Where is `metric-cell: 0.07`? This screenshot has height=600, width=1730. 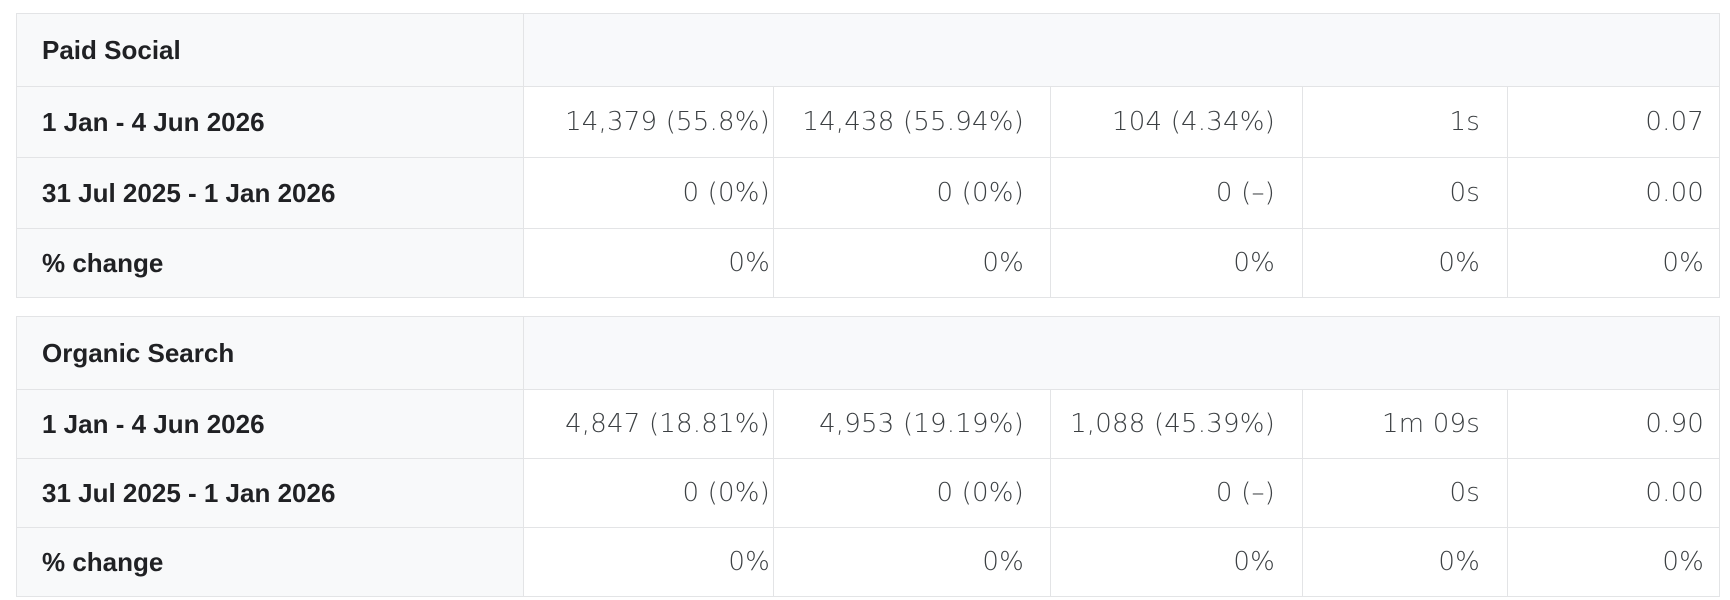
metric-cell: 0.07 is located at coordinates (1613, 122).